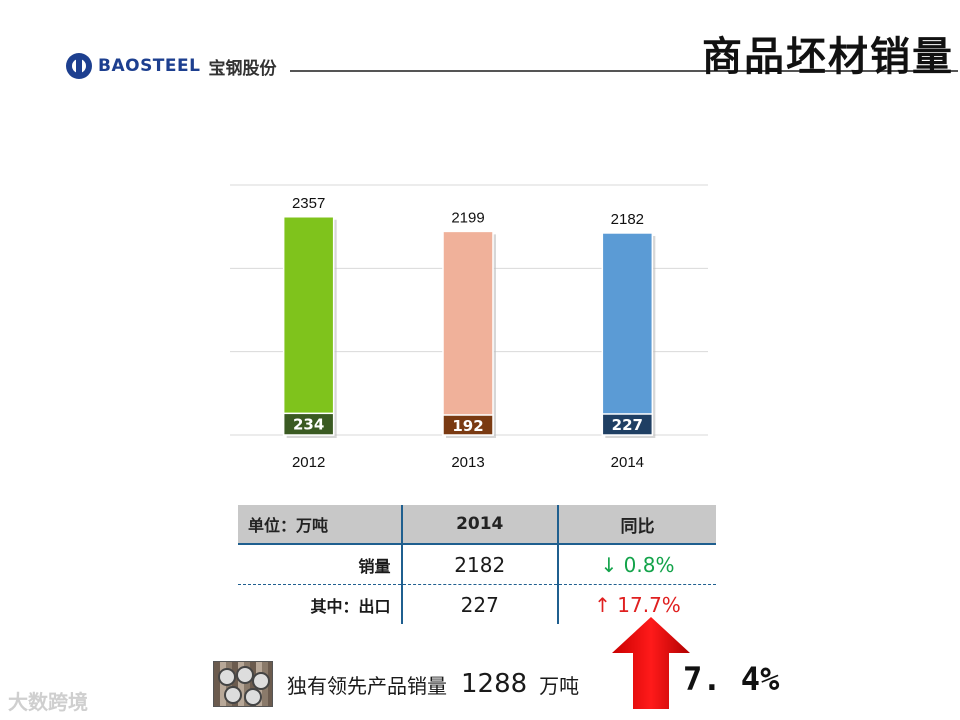 The width and height of the screenshot is (960, 720). I want to click on leading-products-unit: 万吨, so click(559, 685).